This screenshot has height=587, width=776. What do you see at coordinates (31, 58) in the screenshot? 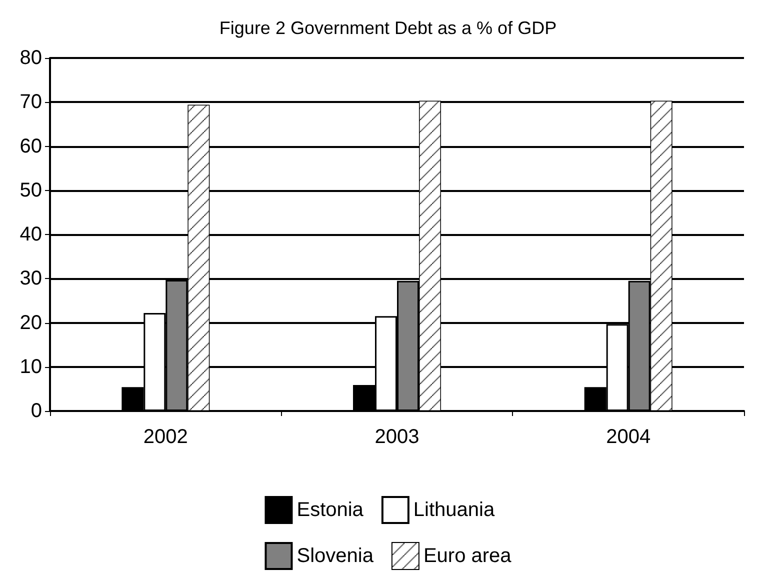
I see `y-tick-label: 80` at bounding box center [31, 58].